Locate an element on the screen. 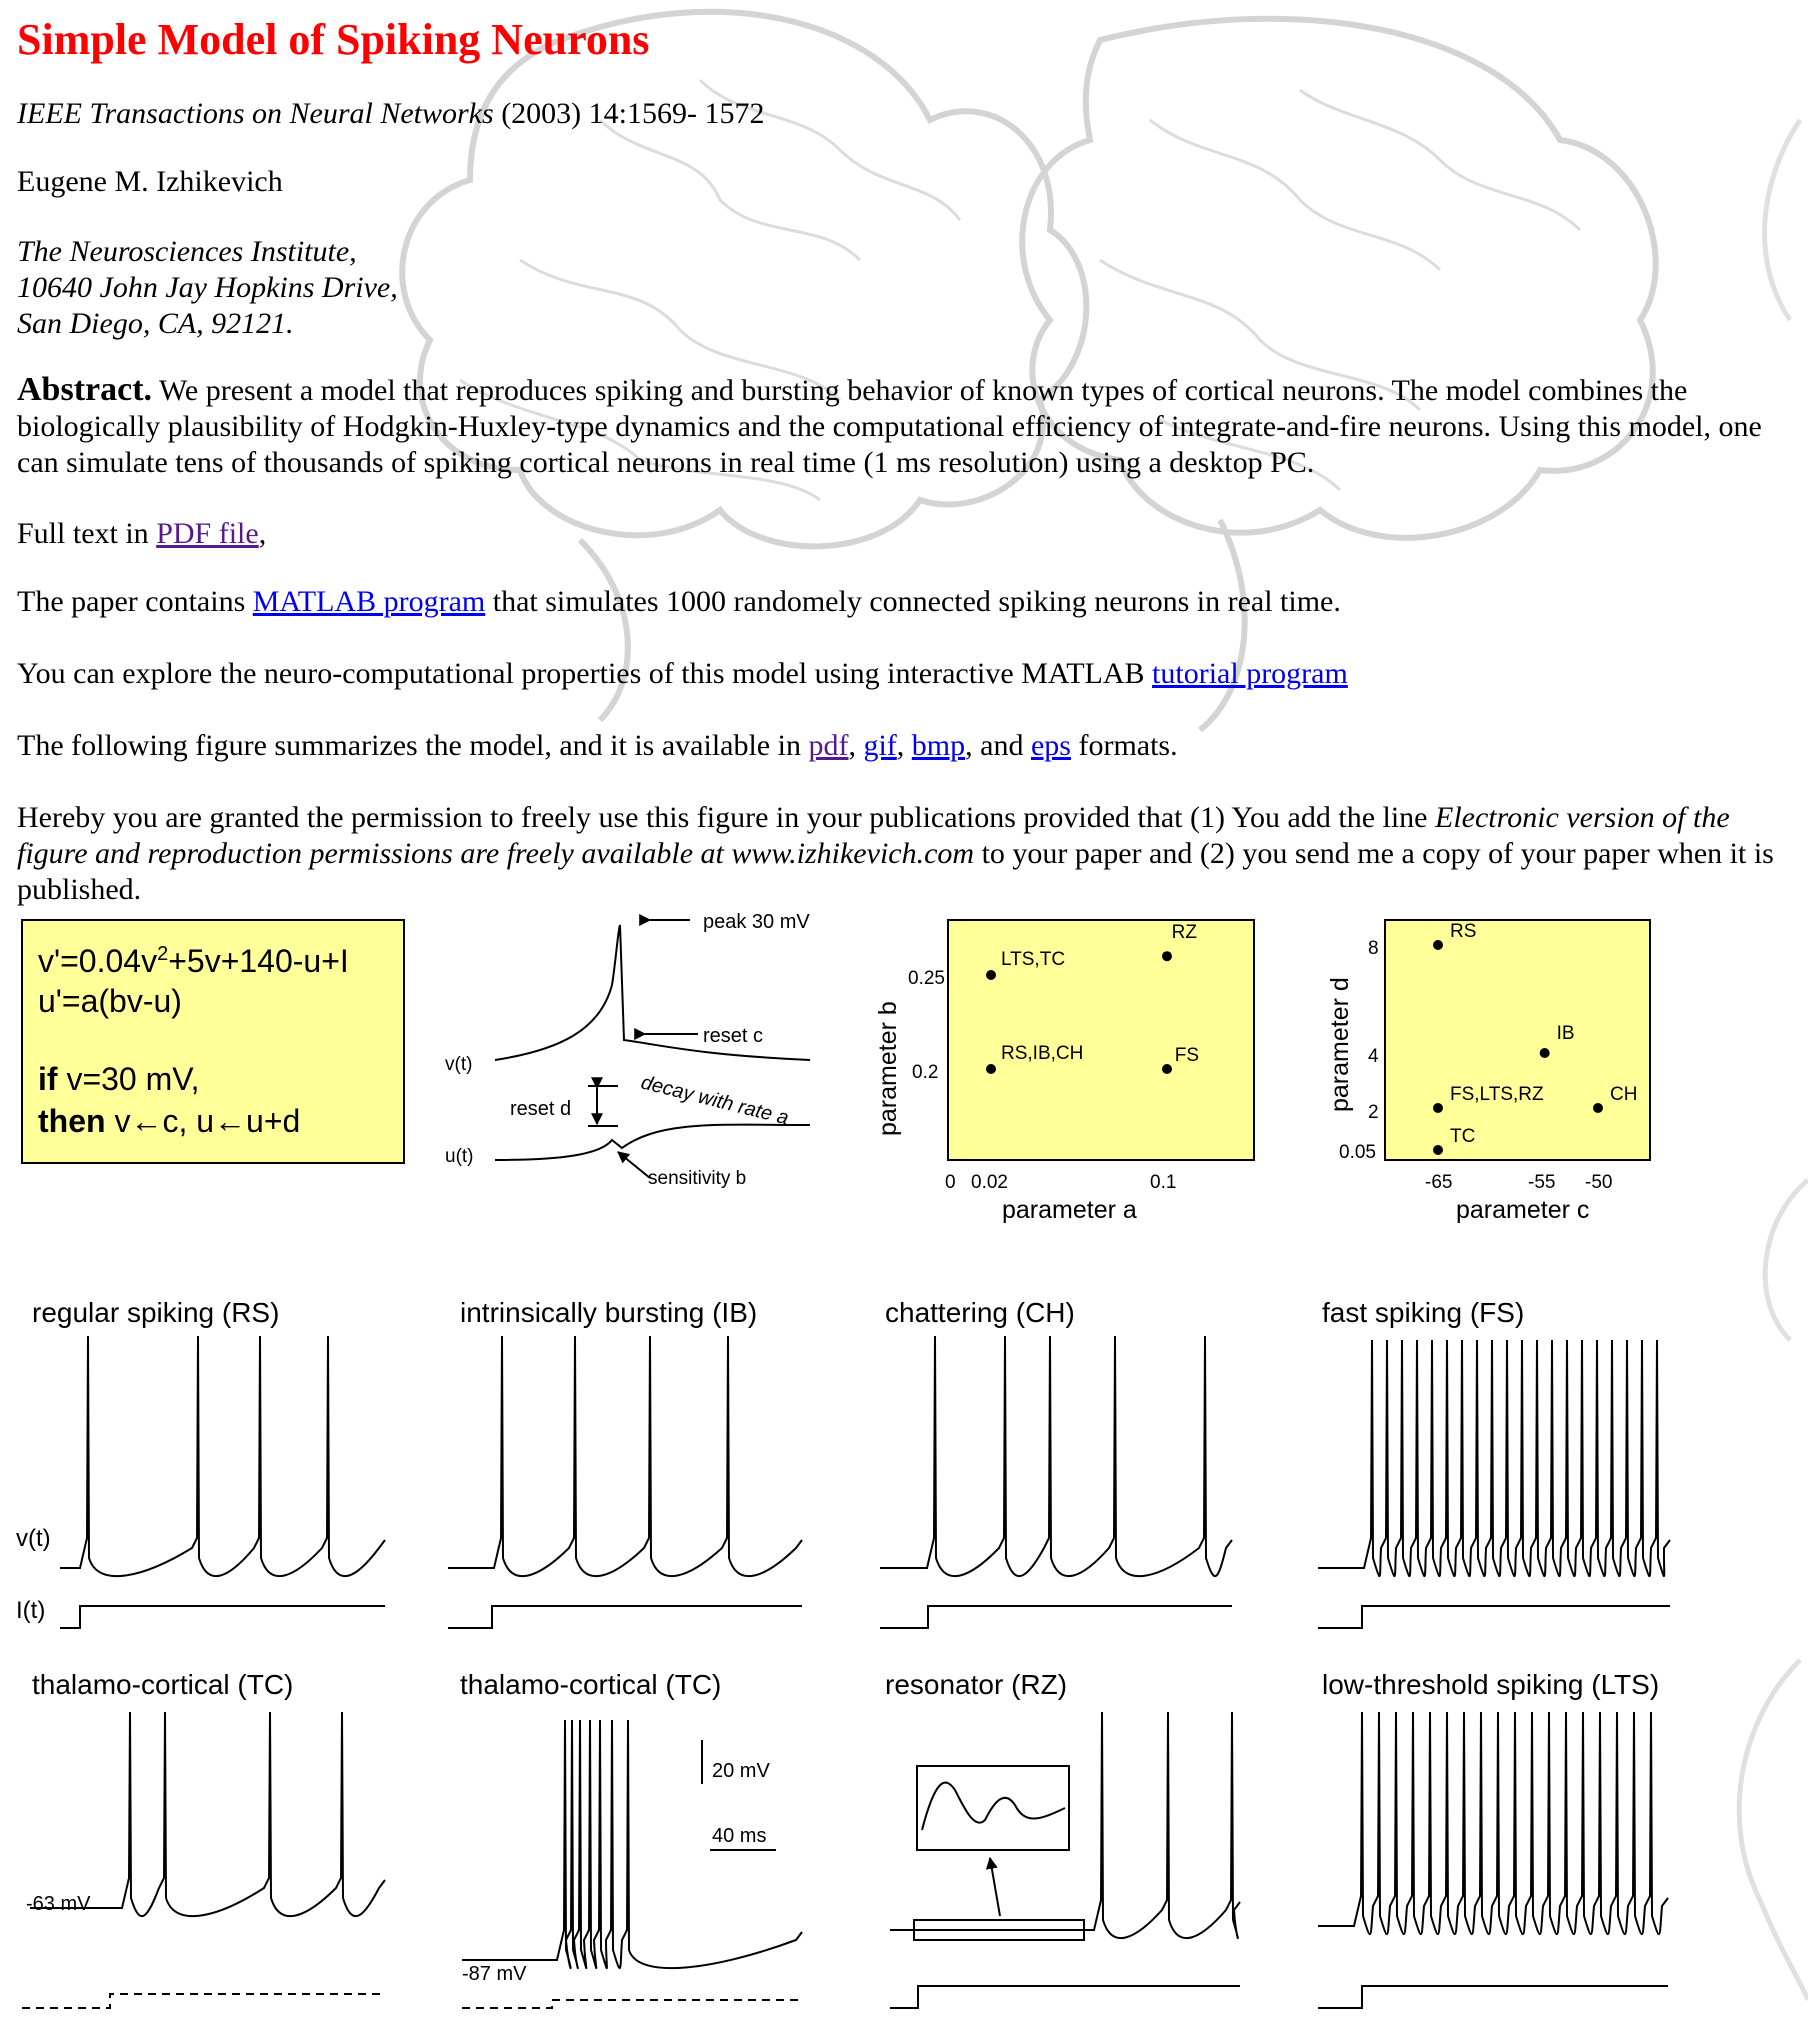  trace-title-fs: fast spiking (FS) is located at coordinates (1423, 1312).